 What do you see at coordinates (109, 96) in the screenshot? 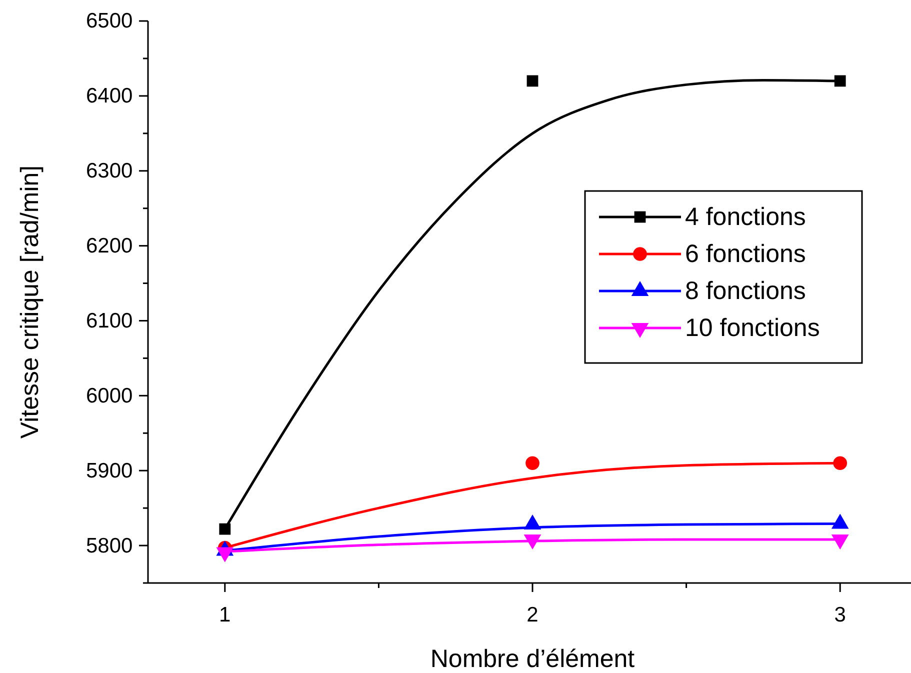
I see `y-tick-label: 6400` at bounding box center [109, 96].